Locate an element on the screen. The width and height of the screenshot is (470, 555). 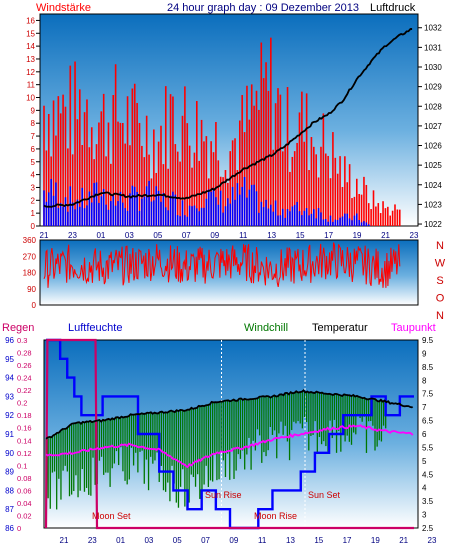
compass-label: N is located at coordinates (440, 246).